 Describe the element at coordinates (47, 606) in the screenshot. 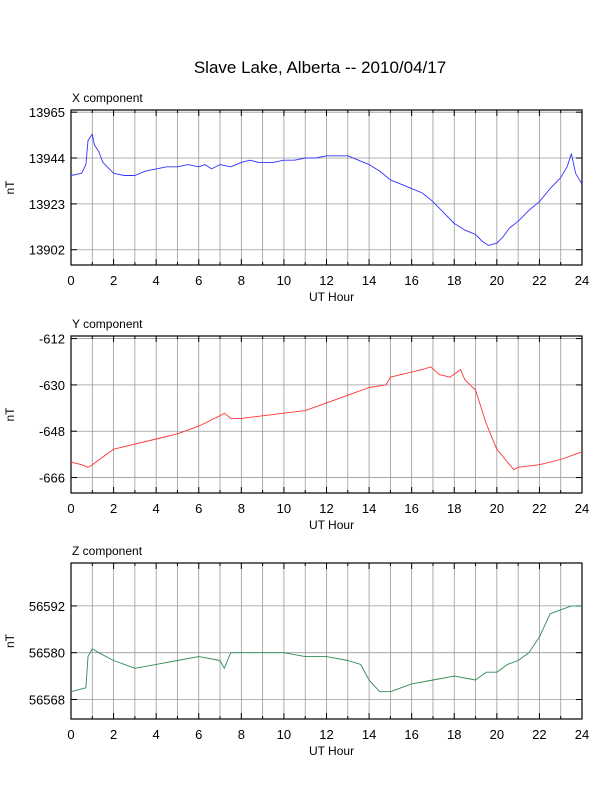

I see `y-tick-label: 56592` at that location.